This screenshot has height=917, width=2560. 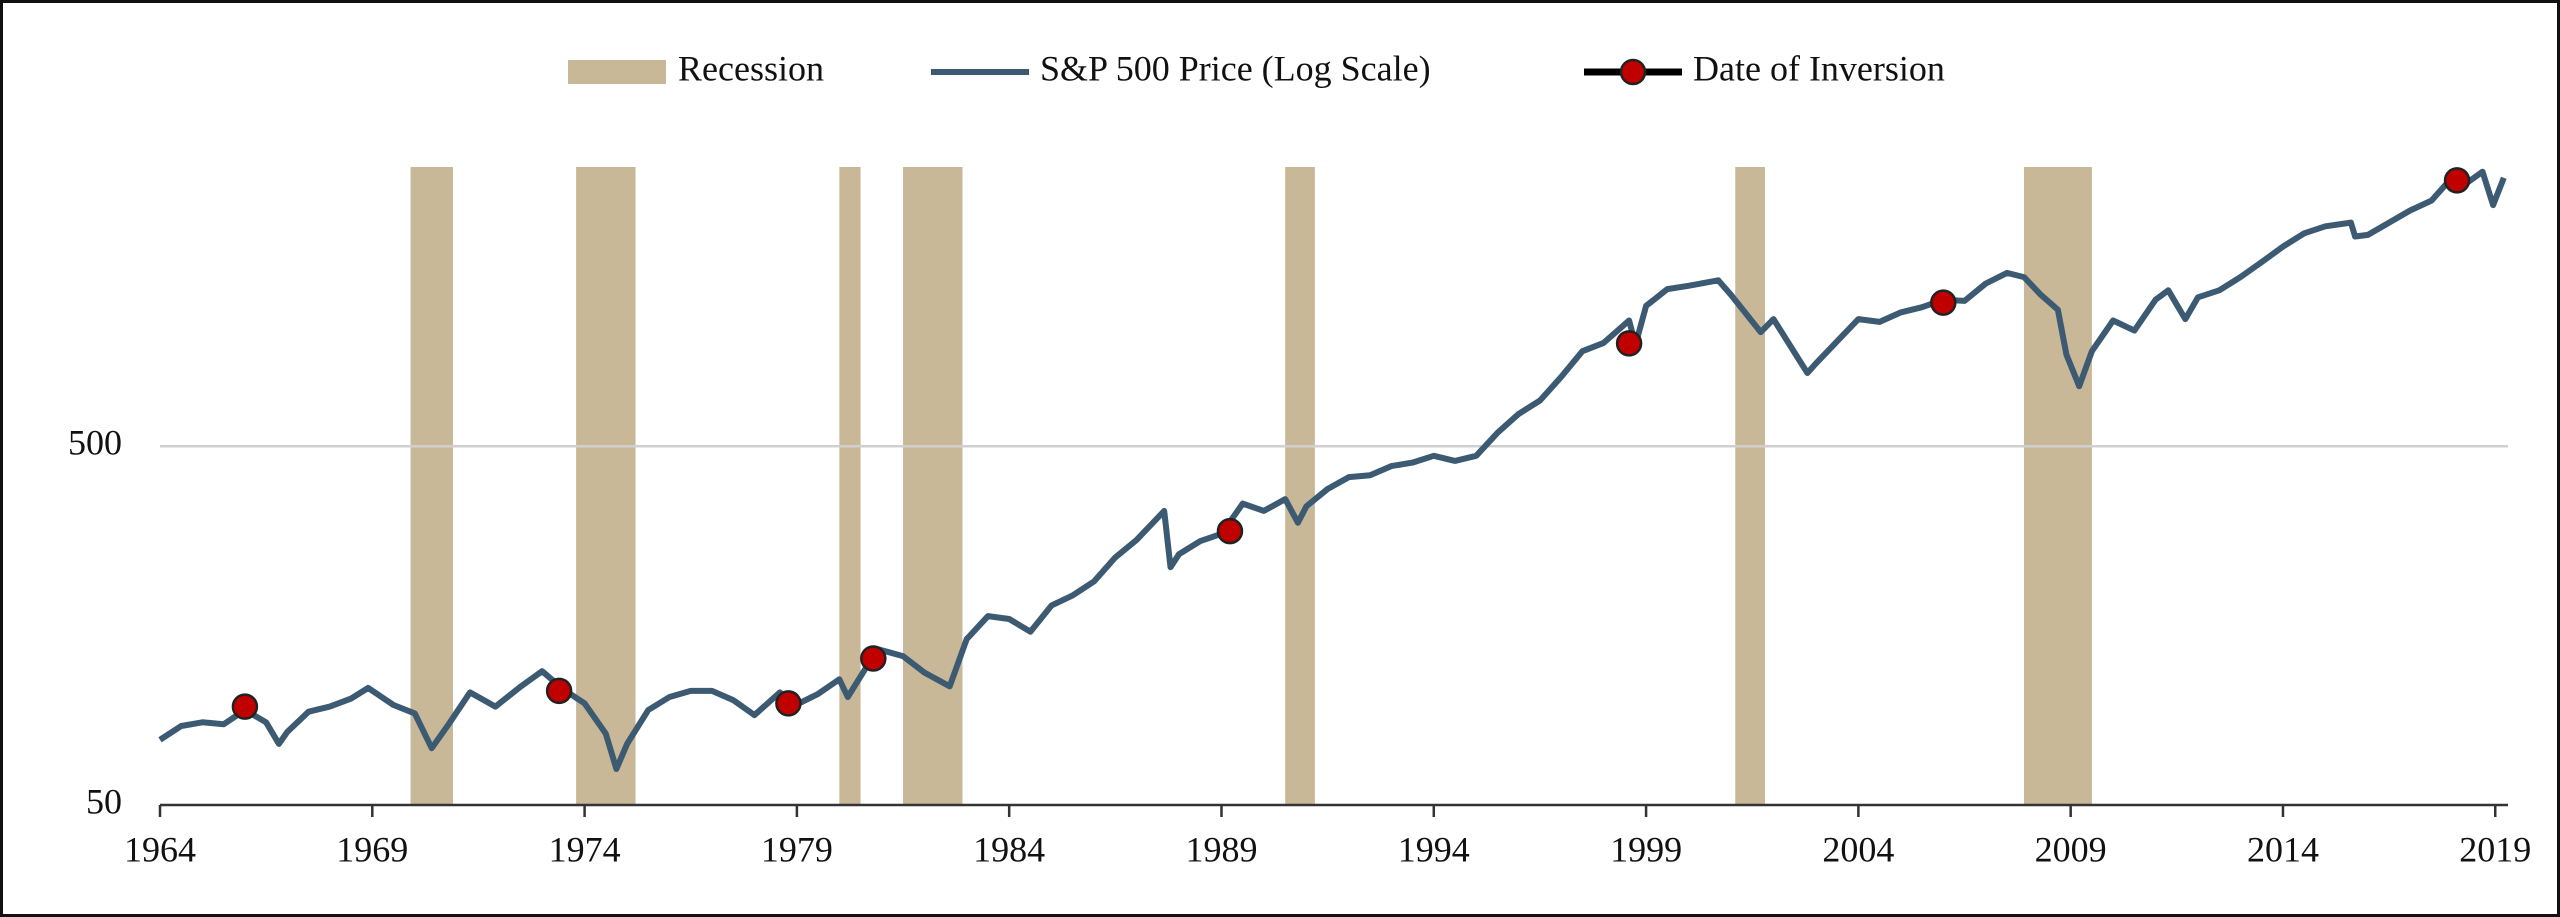 I want to click on y-tick-label: 50, so click(x=104, y=801).